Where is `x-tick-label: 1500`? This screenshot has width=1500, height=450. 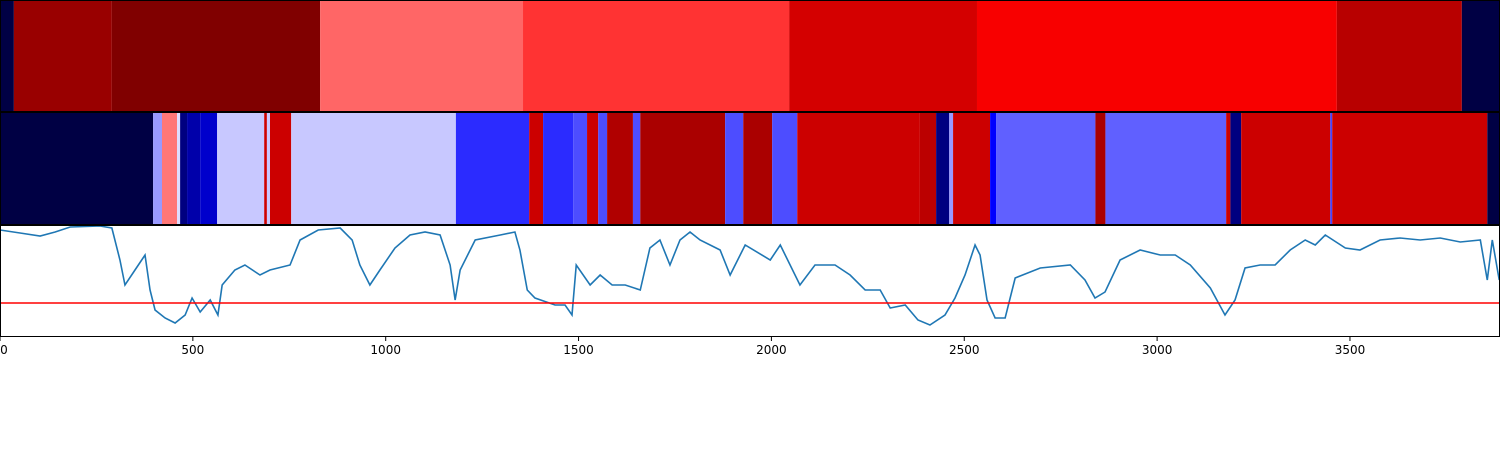
x-tick-label: 1500 is located at coordinates (578, 350).